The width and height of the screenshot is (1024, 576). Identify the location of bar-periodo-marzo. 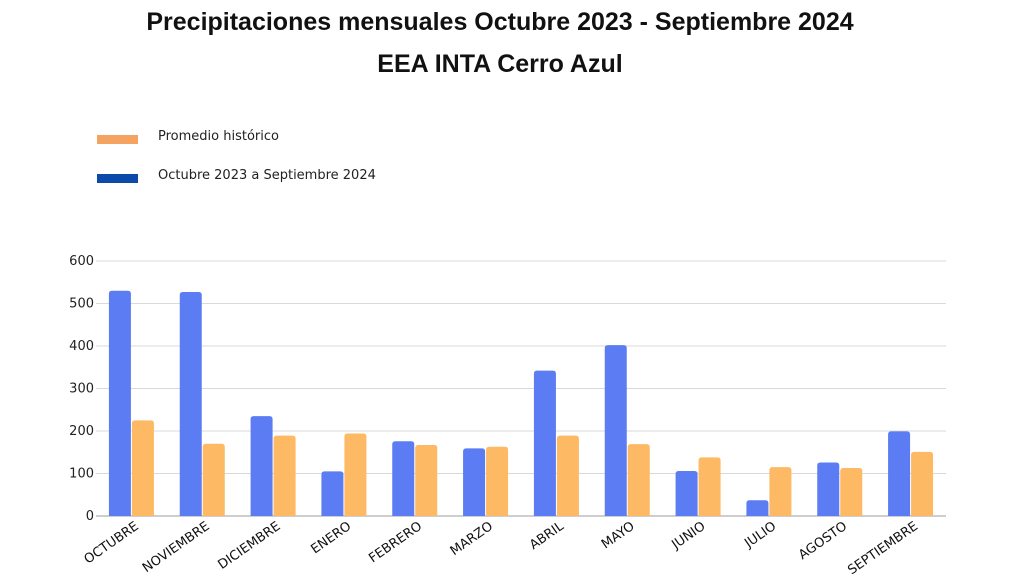
(474, 482).